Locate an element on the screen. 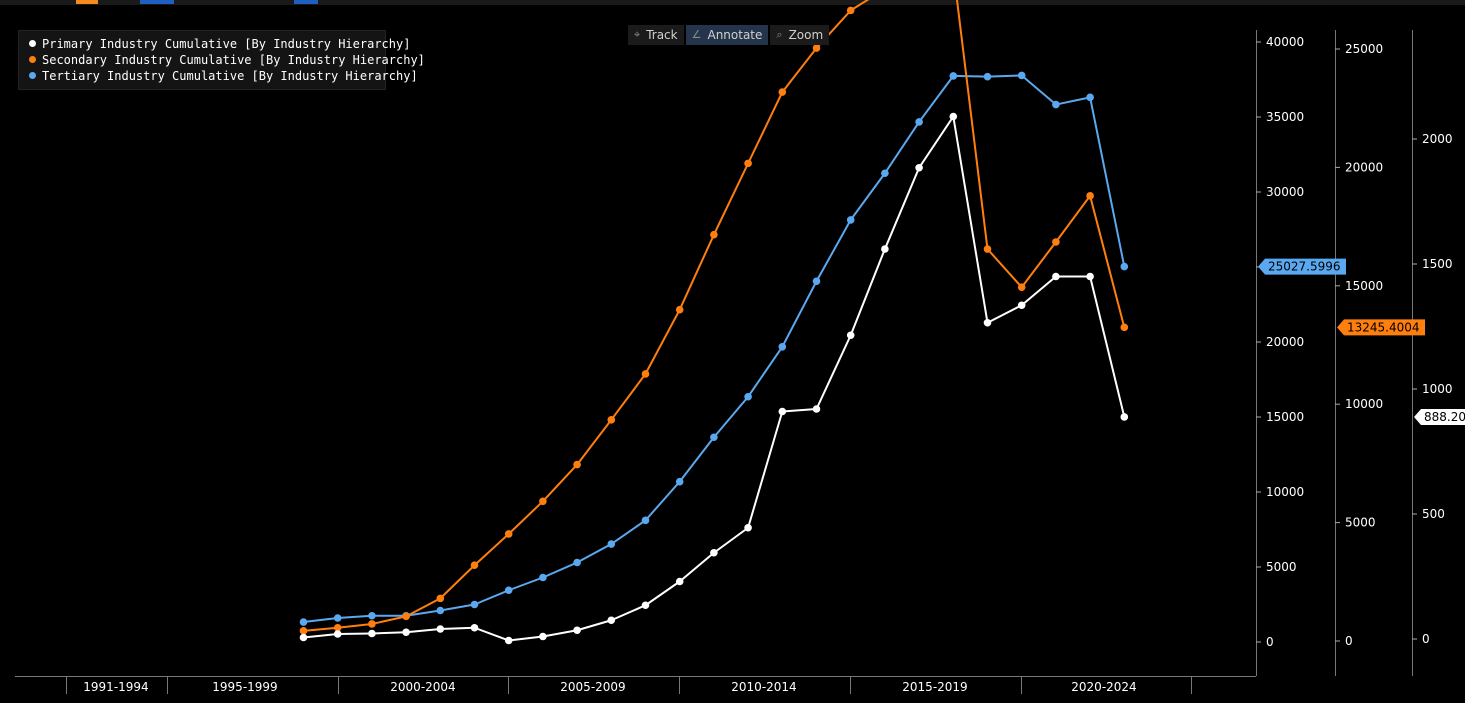 The height and width of the screenshot is (703, 1465). legend-swatch-primary is located at coordinates (32, 43).